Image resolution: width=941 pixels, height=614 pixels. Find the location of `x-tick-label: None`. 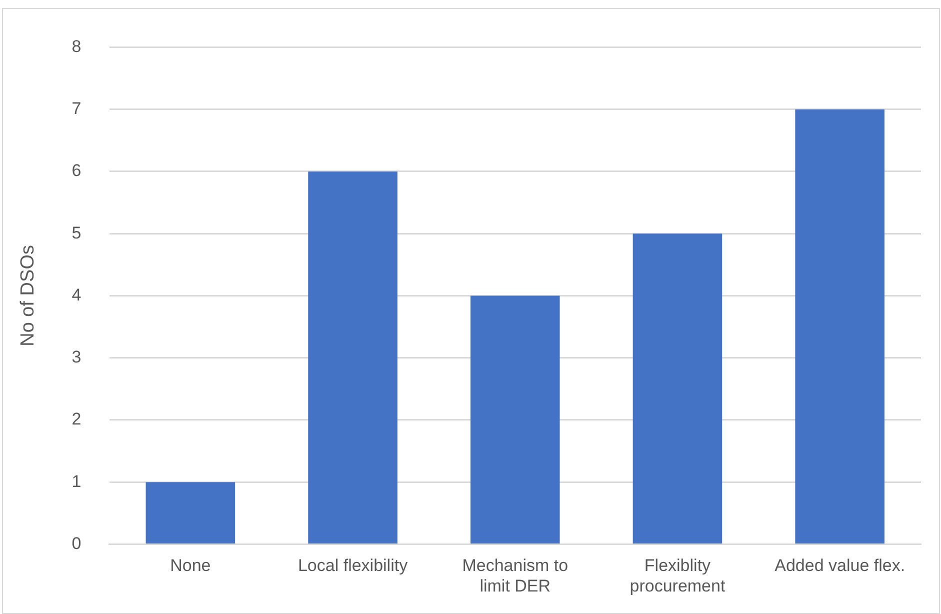

x-tick-label: None is located at coordinates (190, 566).